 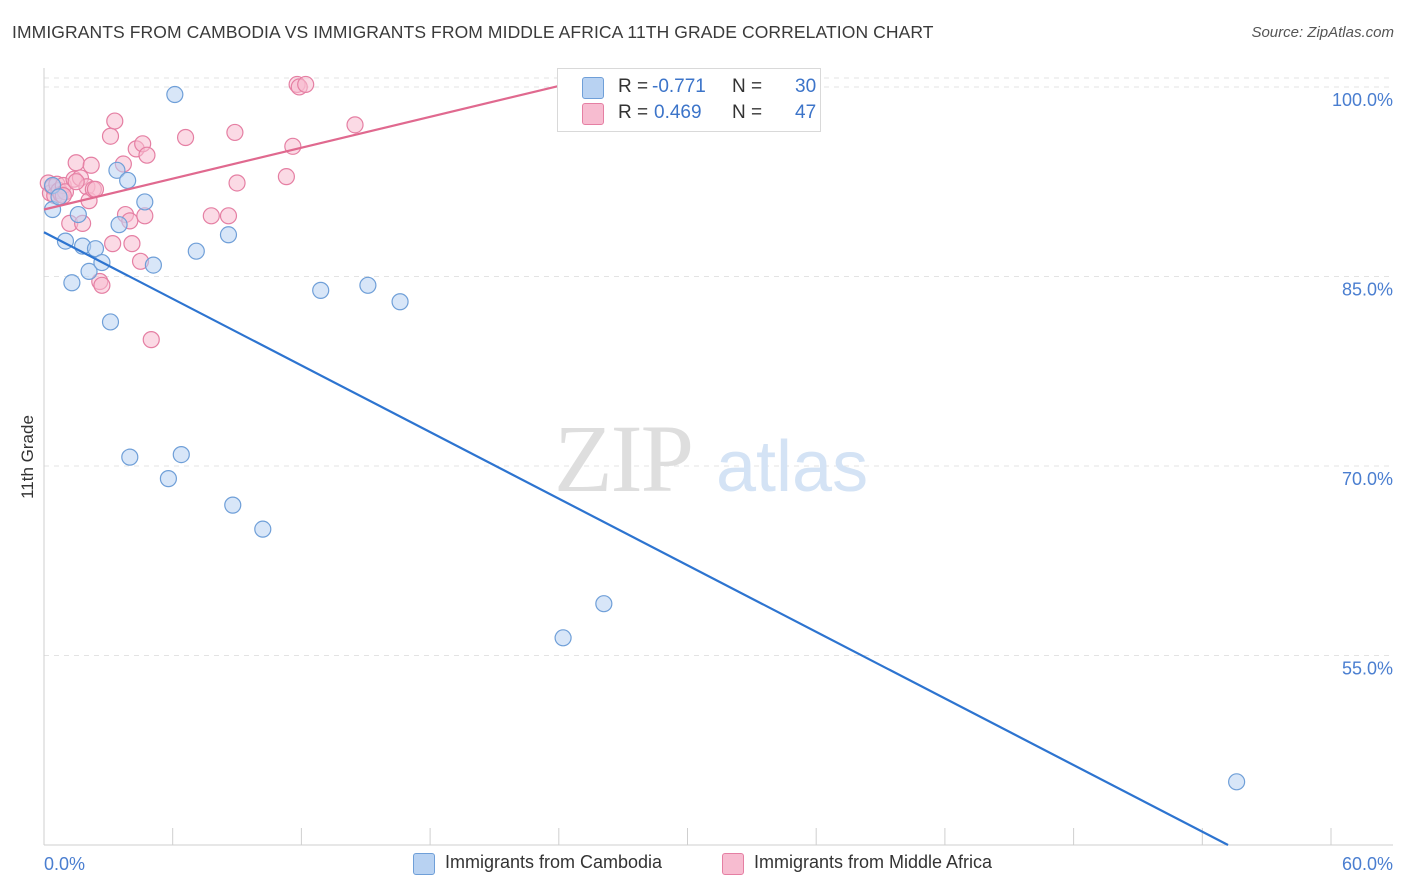 I want to click on watermark: ZIP atlas, so click(x=711, y=458).